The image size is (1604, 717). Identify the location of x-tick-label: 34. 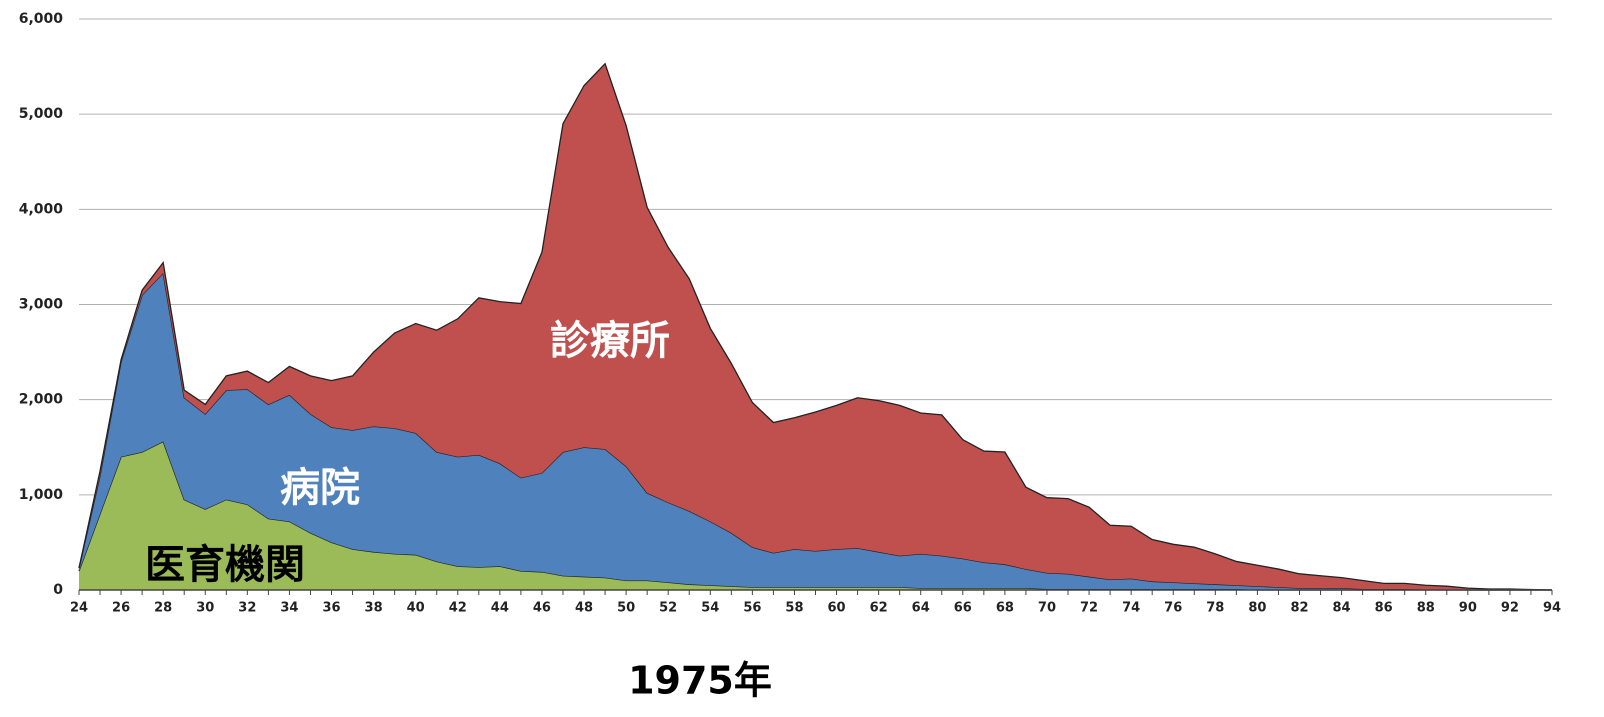
(289, 608).